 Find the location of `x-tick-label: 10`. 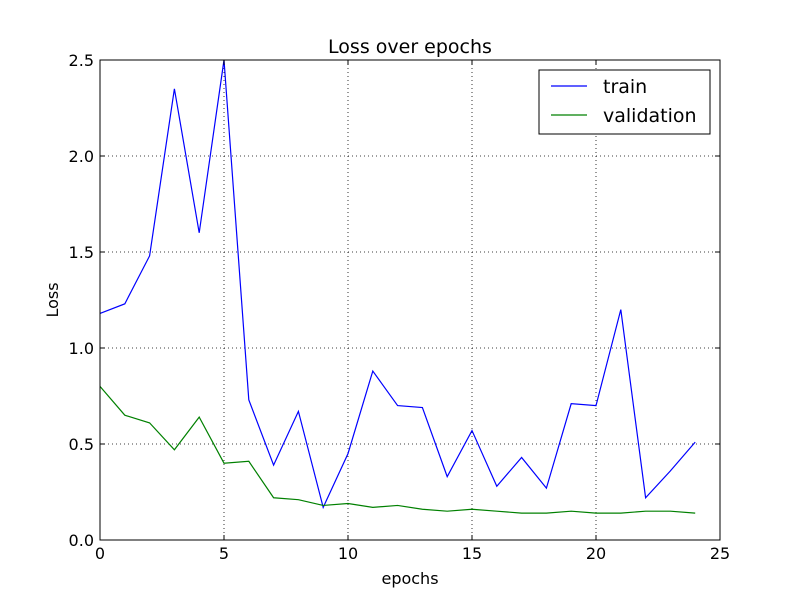

x-tick-label: 10 is located at coordinates (348, 553).